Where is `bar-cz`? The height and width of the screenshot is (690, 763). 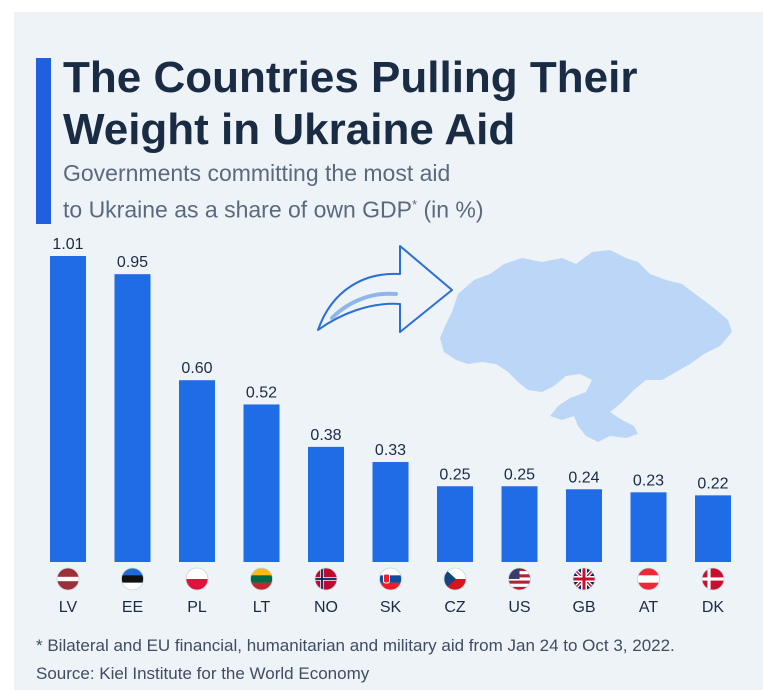
bar-cz is located at coordinates (455, 524).